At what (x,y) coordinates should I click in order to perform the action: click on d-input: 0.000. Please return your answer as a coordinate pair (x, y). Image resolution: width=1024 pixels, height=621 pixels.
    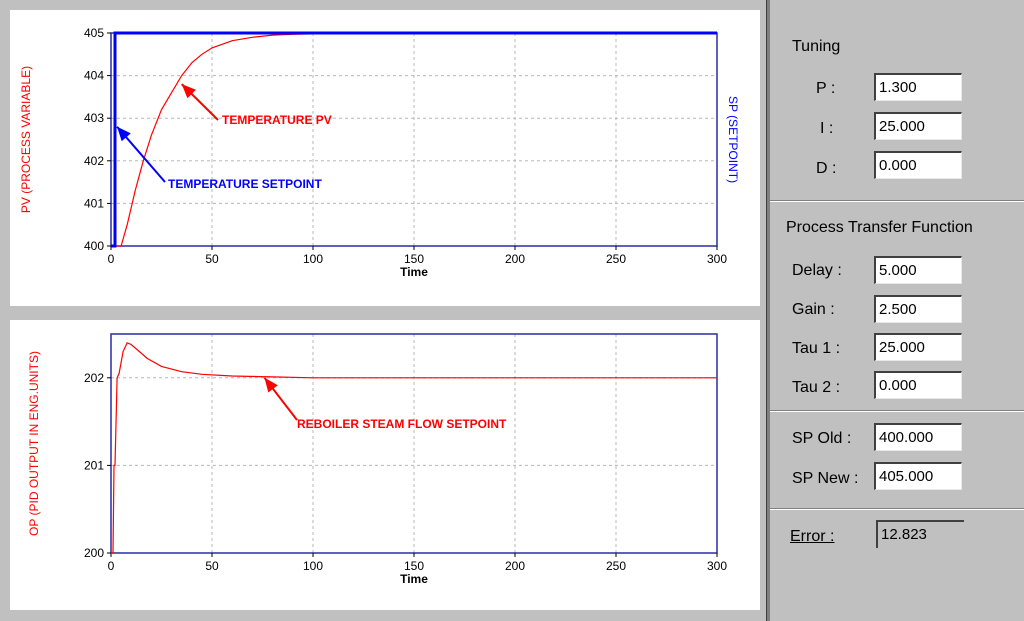
    Looking at the image, I should click on (918, 165).